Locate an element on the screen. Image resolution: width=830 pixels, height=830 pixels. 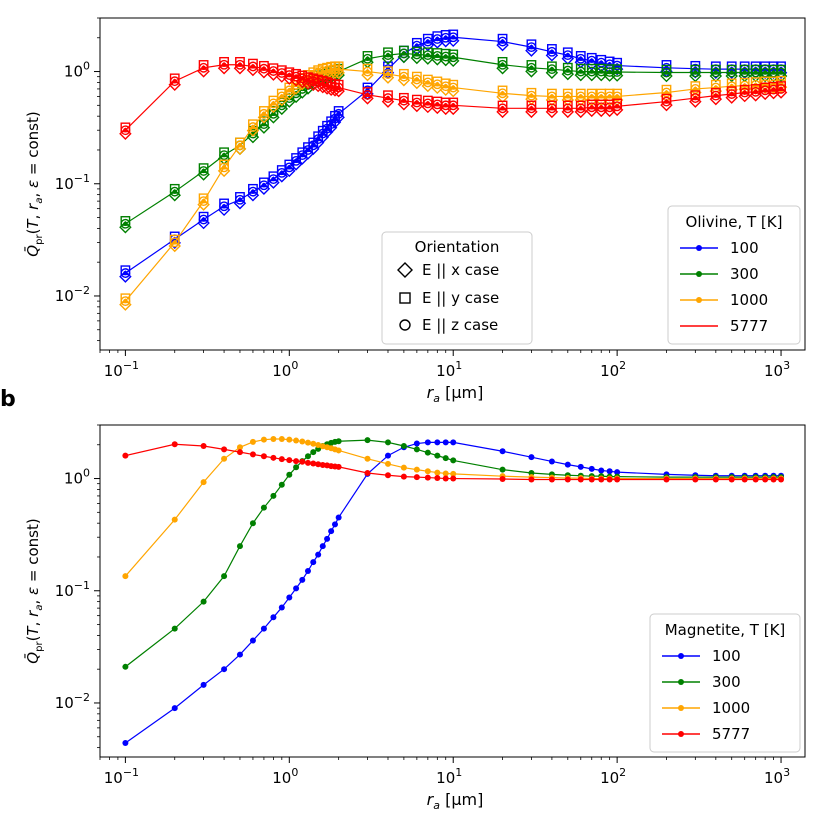
orientation-entry-z: E || z case is located at coordinates (460, 325).